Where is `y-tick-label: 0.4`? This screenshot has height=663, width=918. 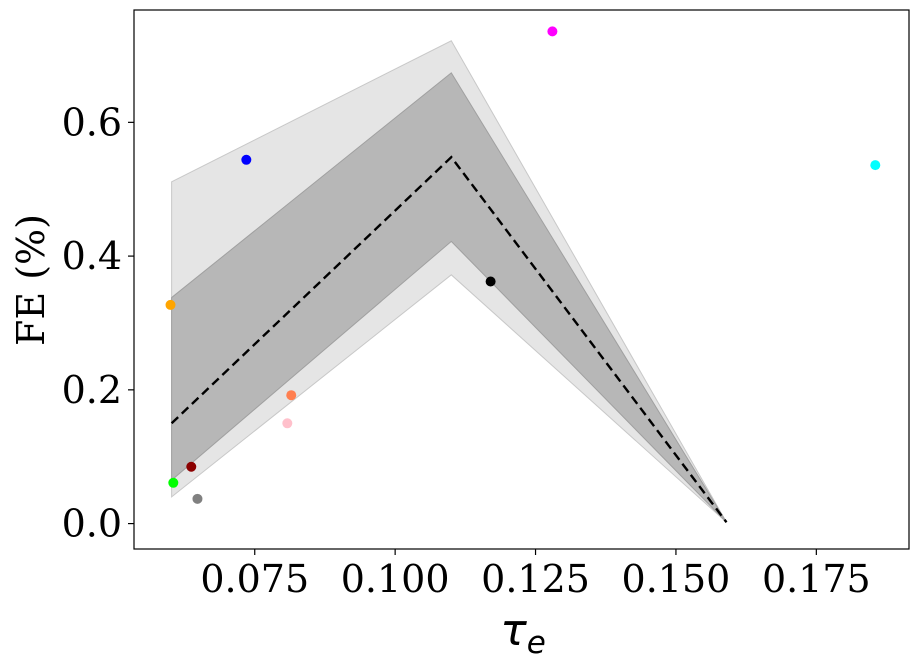
y-tick-label: 0.4 is located at coordinates (92, 256).